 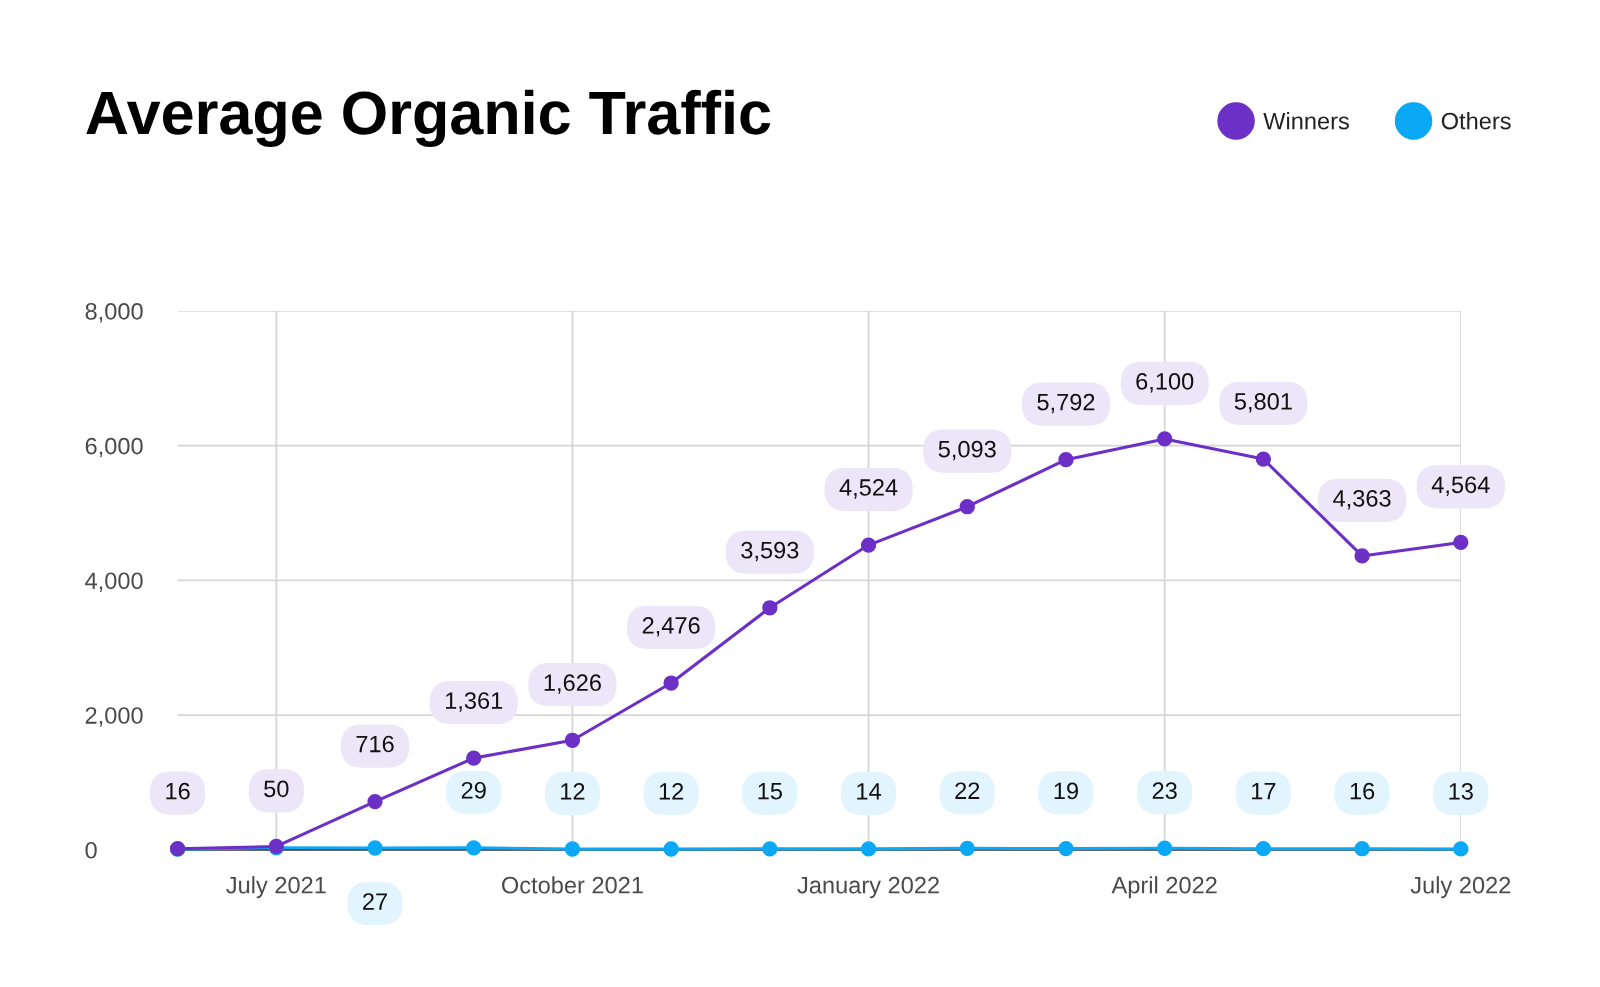 I want to click on data-label: 5,792, so click(x=1066, y=403).